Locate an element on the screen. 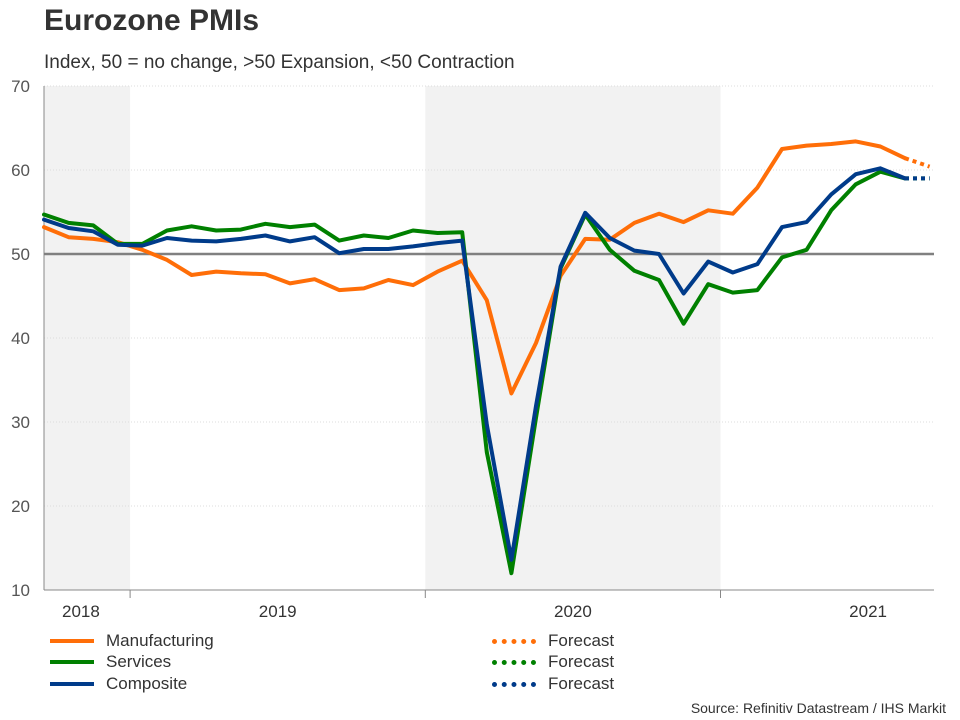 This screenshot has width=960, height=720. y-tick-label: 60 is located at coordinates (20, 170).